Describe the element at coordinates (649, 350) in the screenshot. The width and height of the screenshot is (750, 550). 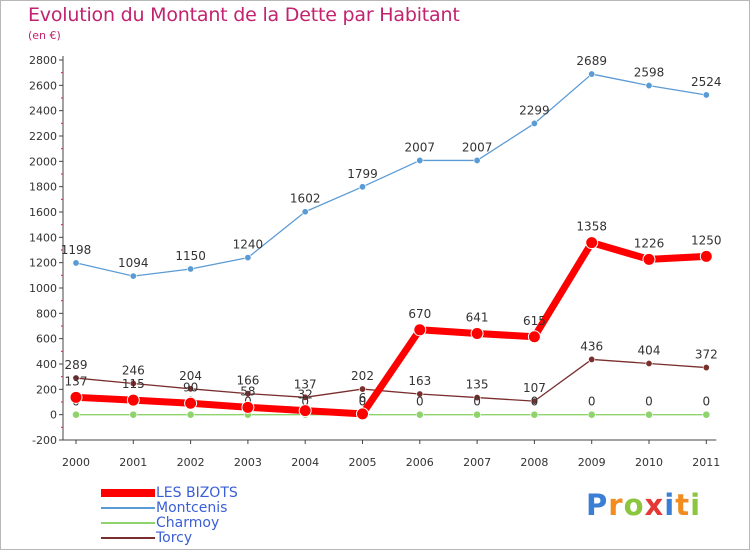
I see `data-label: 404` at that location.